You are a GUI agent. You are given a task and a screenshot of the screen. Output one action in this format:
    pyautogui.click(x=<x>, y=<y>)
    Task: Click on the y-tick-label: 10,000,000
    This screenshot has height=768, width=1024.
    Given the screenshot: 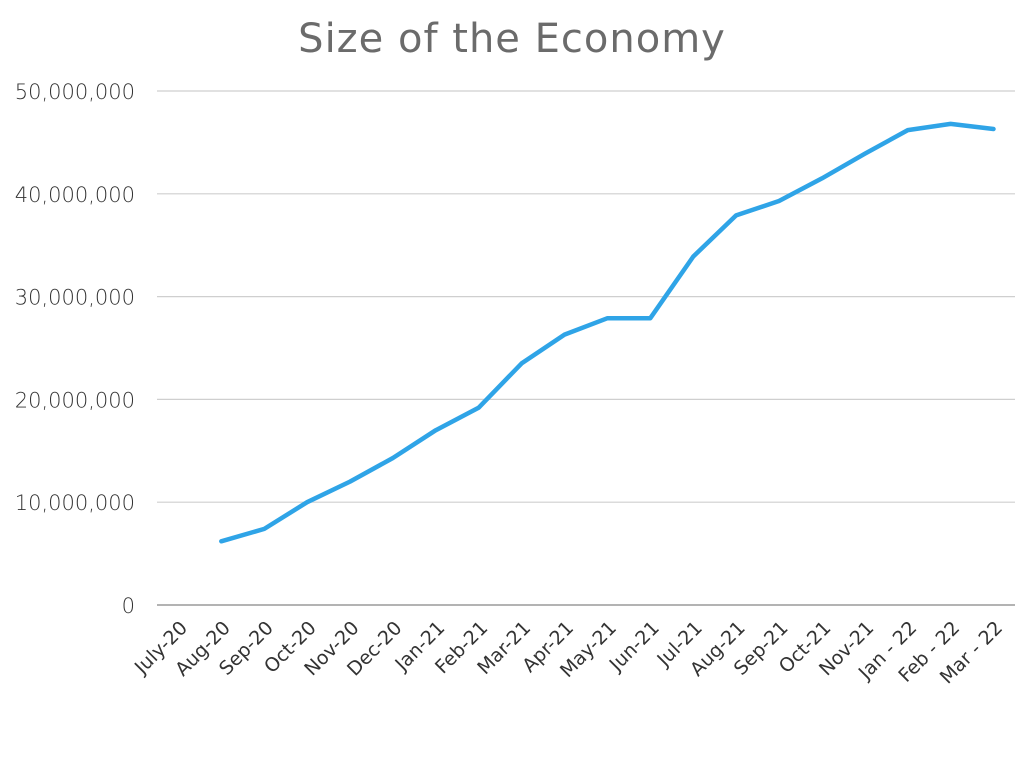 What is the action you would take?
    pyautogui.click(x=75, y=503)
    